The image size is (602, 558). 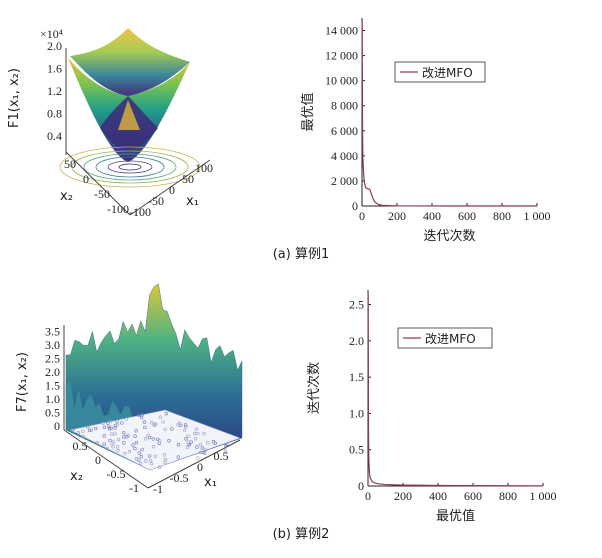 What do you see at coordinates (192, 201) in the screenshot?
I see `x1-label-a: x₁` at bounding box center [192, 201].